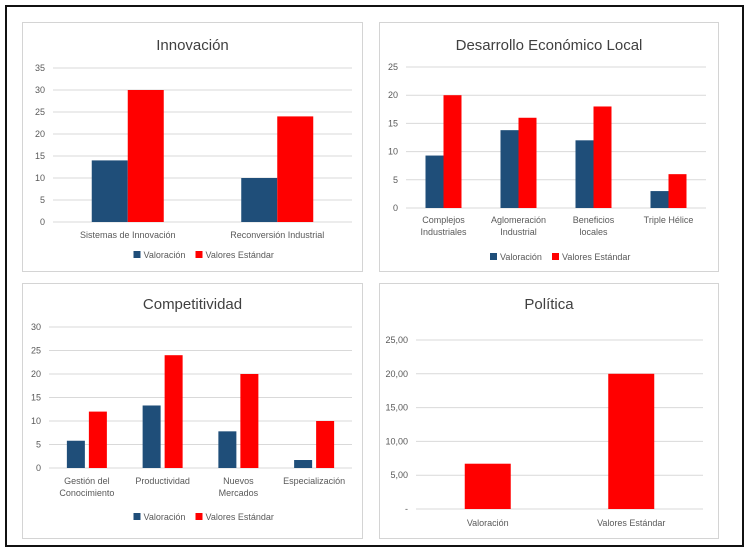 This screenshot has height=555, width=751. I want to click on x-tick-label: Valores Estándar, so click(631, 523).